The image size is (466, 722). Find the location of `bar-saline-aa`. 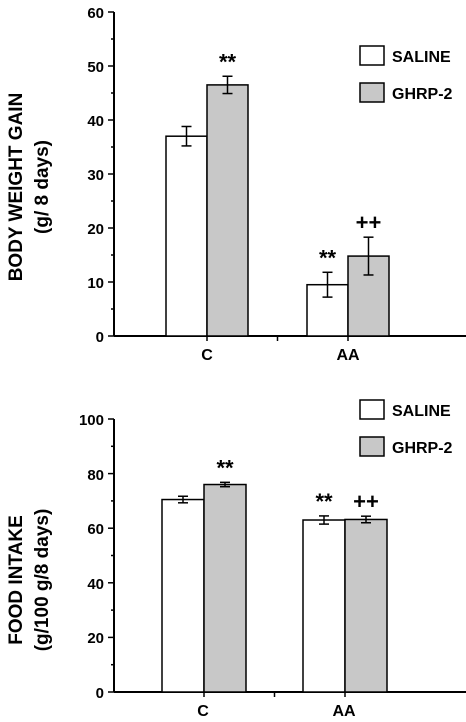

bar-saline-aa is located at coordinates (324, 606).